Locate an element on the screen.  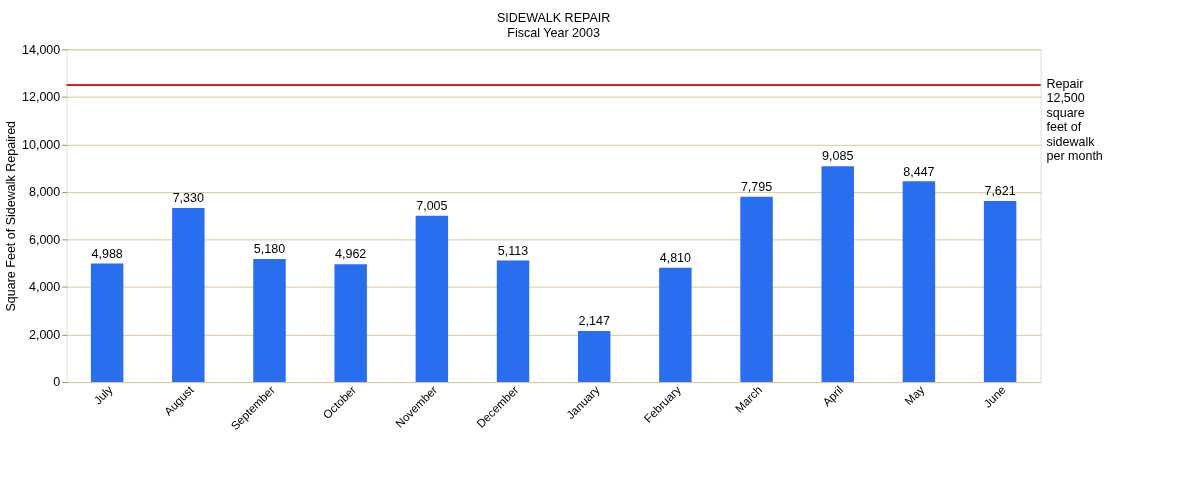
data-label: 7,621 is located at coordinates (1000, 191).